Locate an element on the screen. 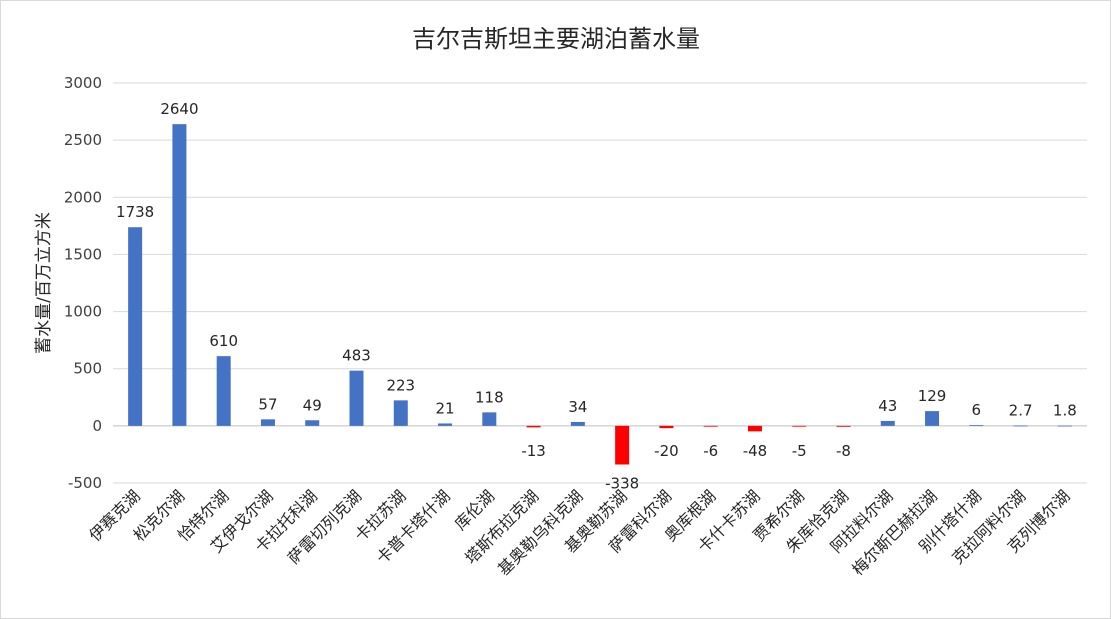  y-tick-label: 3000 is located at coordinates (83, 83).